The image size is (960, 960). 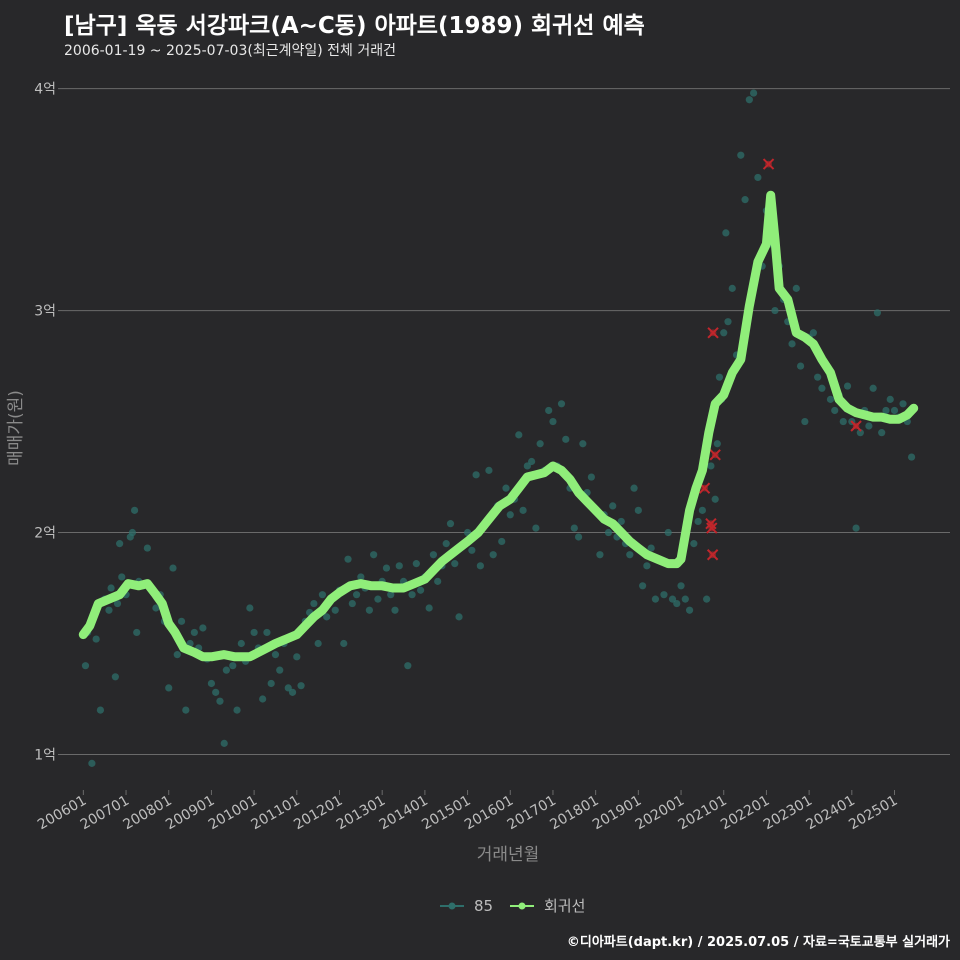 What do you see at coordinates (16, 428) in the screenshot?
I see `y-axis-label: 매매가(원)` at bounding box center [16, 428].